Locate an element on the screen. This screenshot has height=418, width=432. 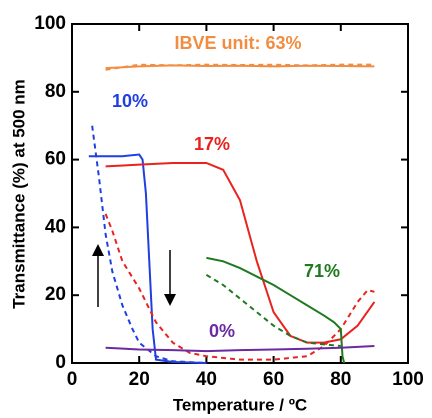
x-tick-label: 100 is located at coordinates (408, 379).